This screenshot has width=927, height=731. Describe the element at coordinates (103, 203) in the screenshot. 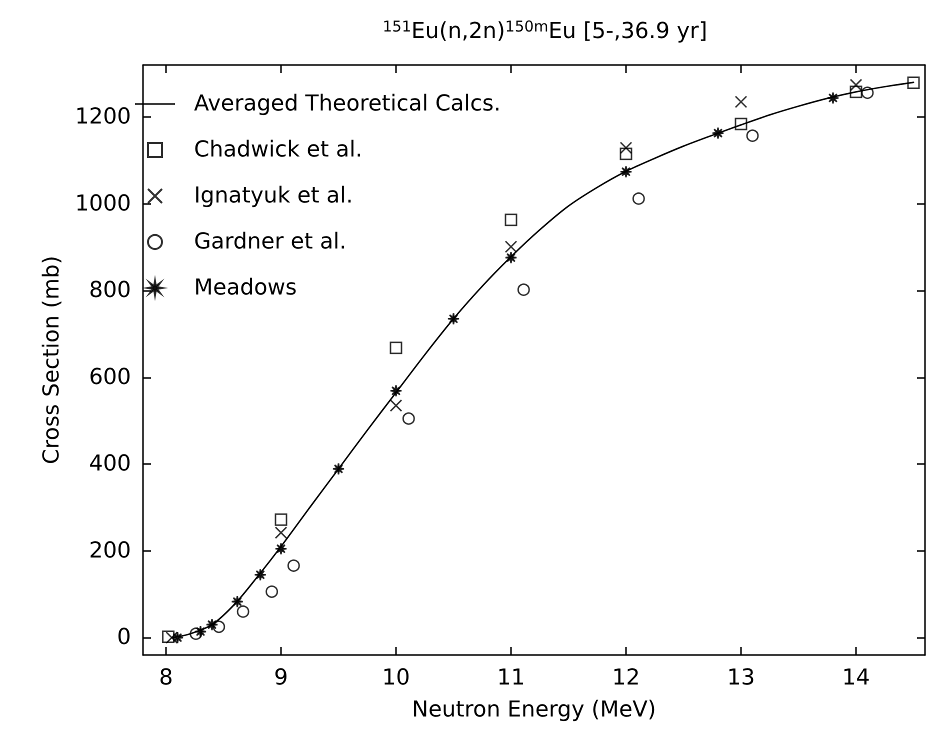

I see `y-tick-label: 1000` at that location.